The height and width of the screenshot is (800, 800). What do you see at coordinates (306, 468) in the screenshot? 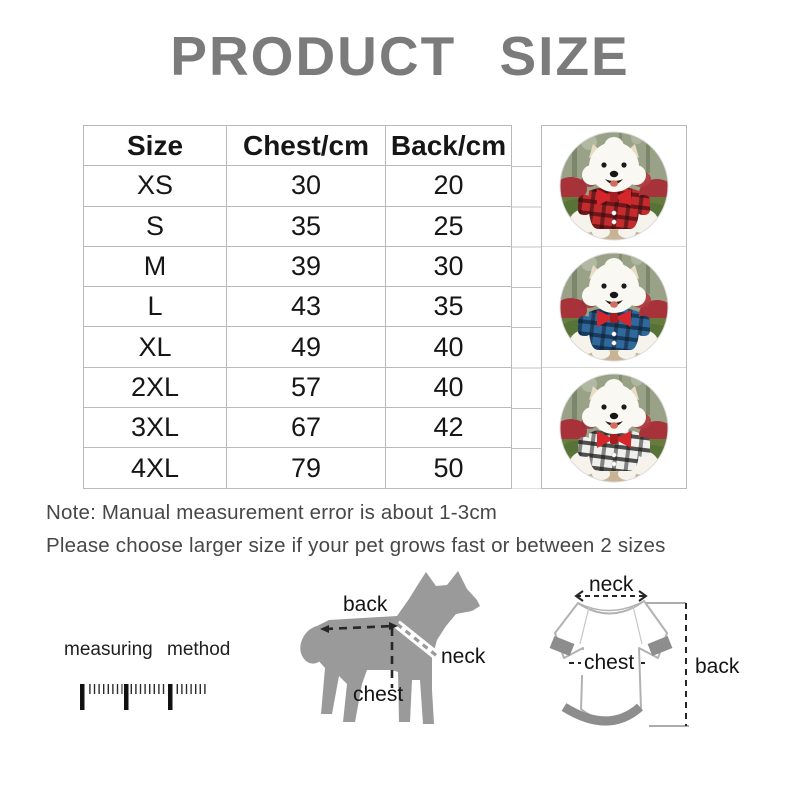
I see `chest-cell: 79` at bounding box center [306, 468].